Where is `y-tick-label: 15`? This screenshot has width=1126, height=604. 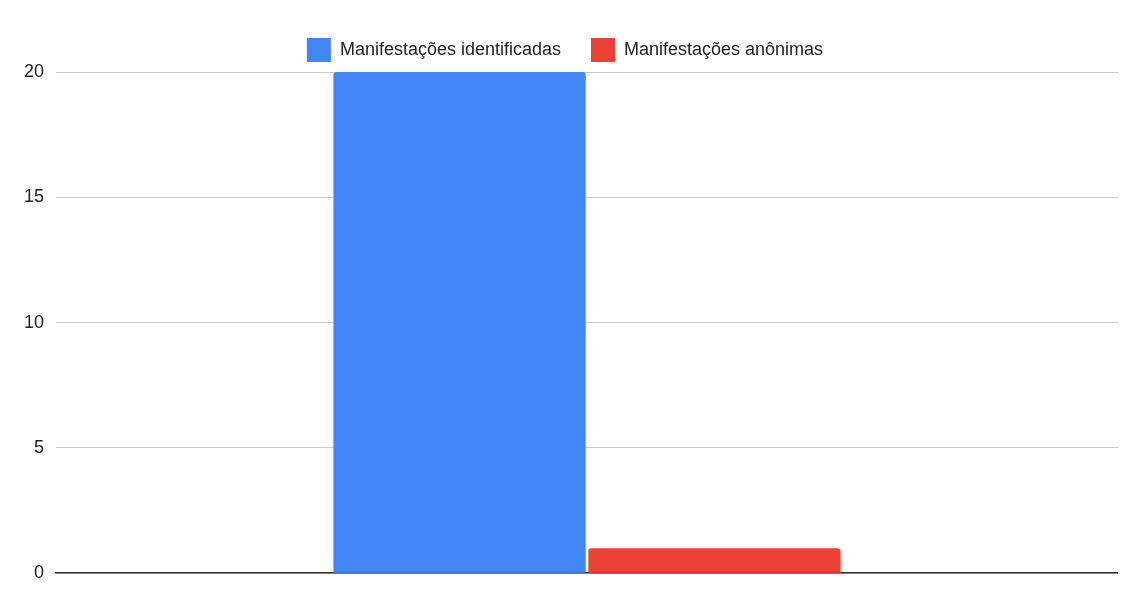 y-tick-label: 15 is located at coordinates (34, 196).